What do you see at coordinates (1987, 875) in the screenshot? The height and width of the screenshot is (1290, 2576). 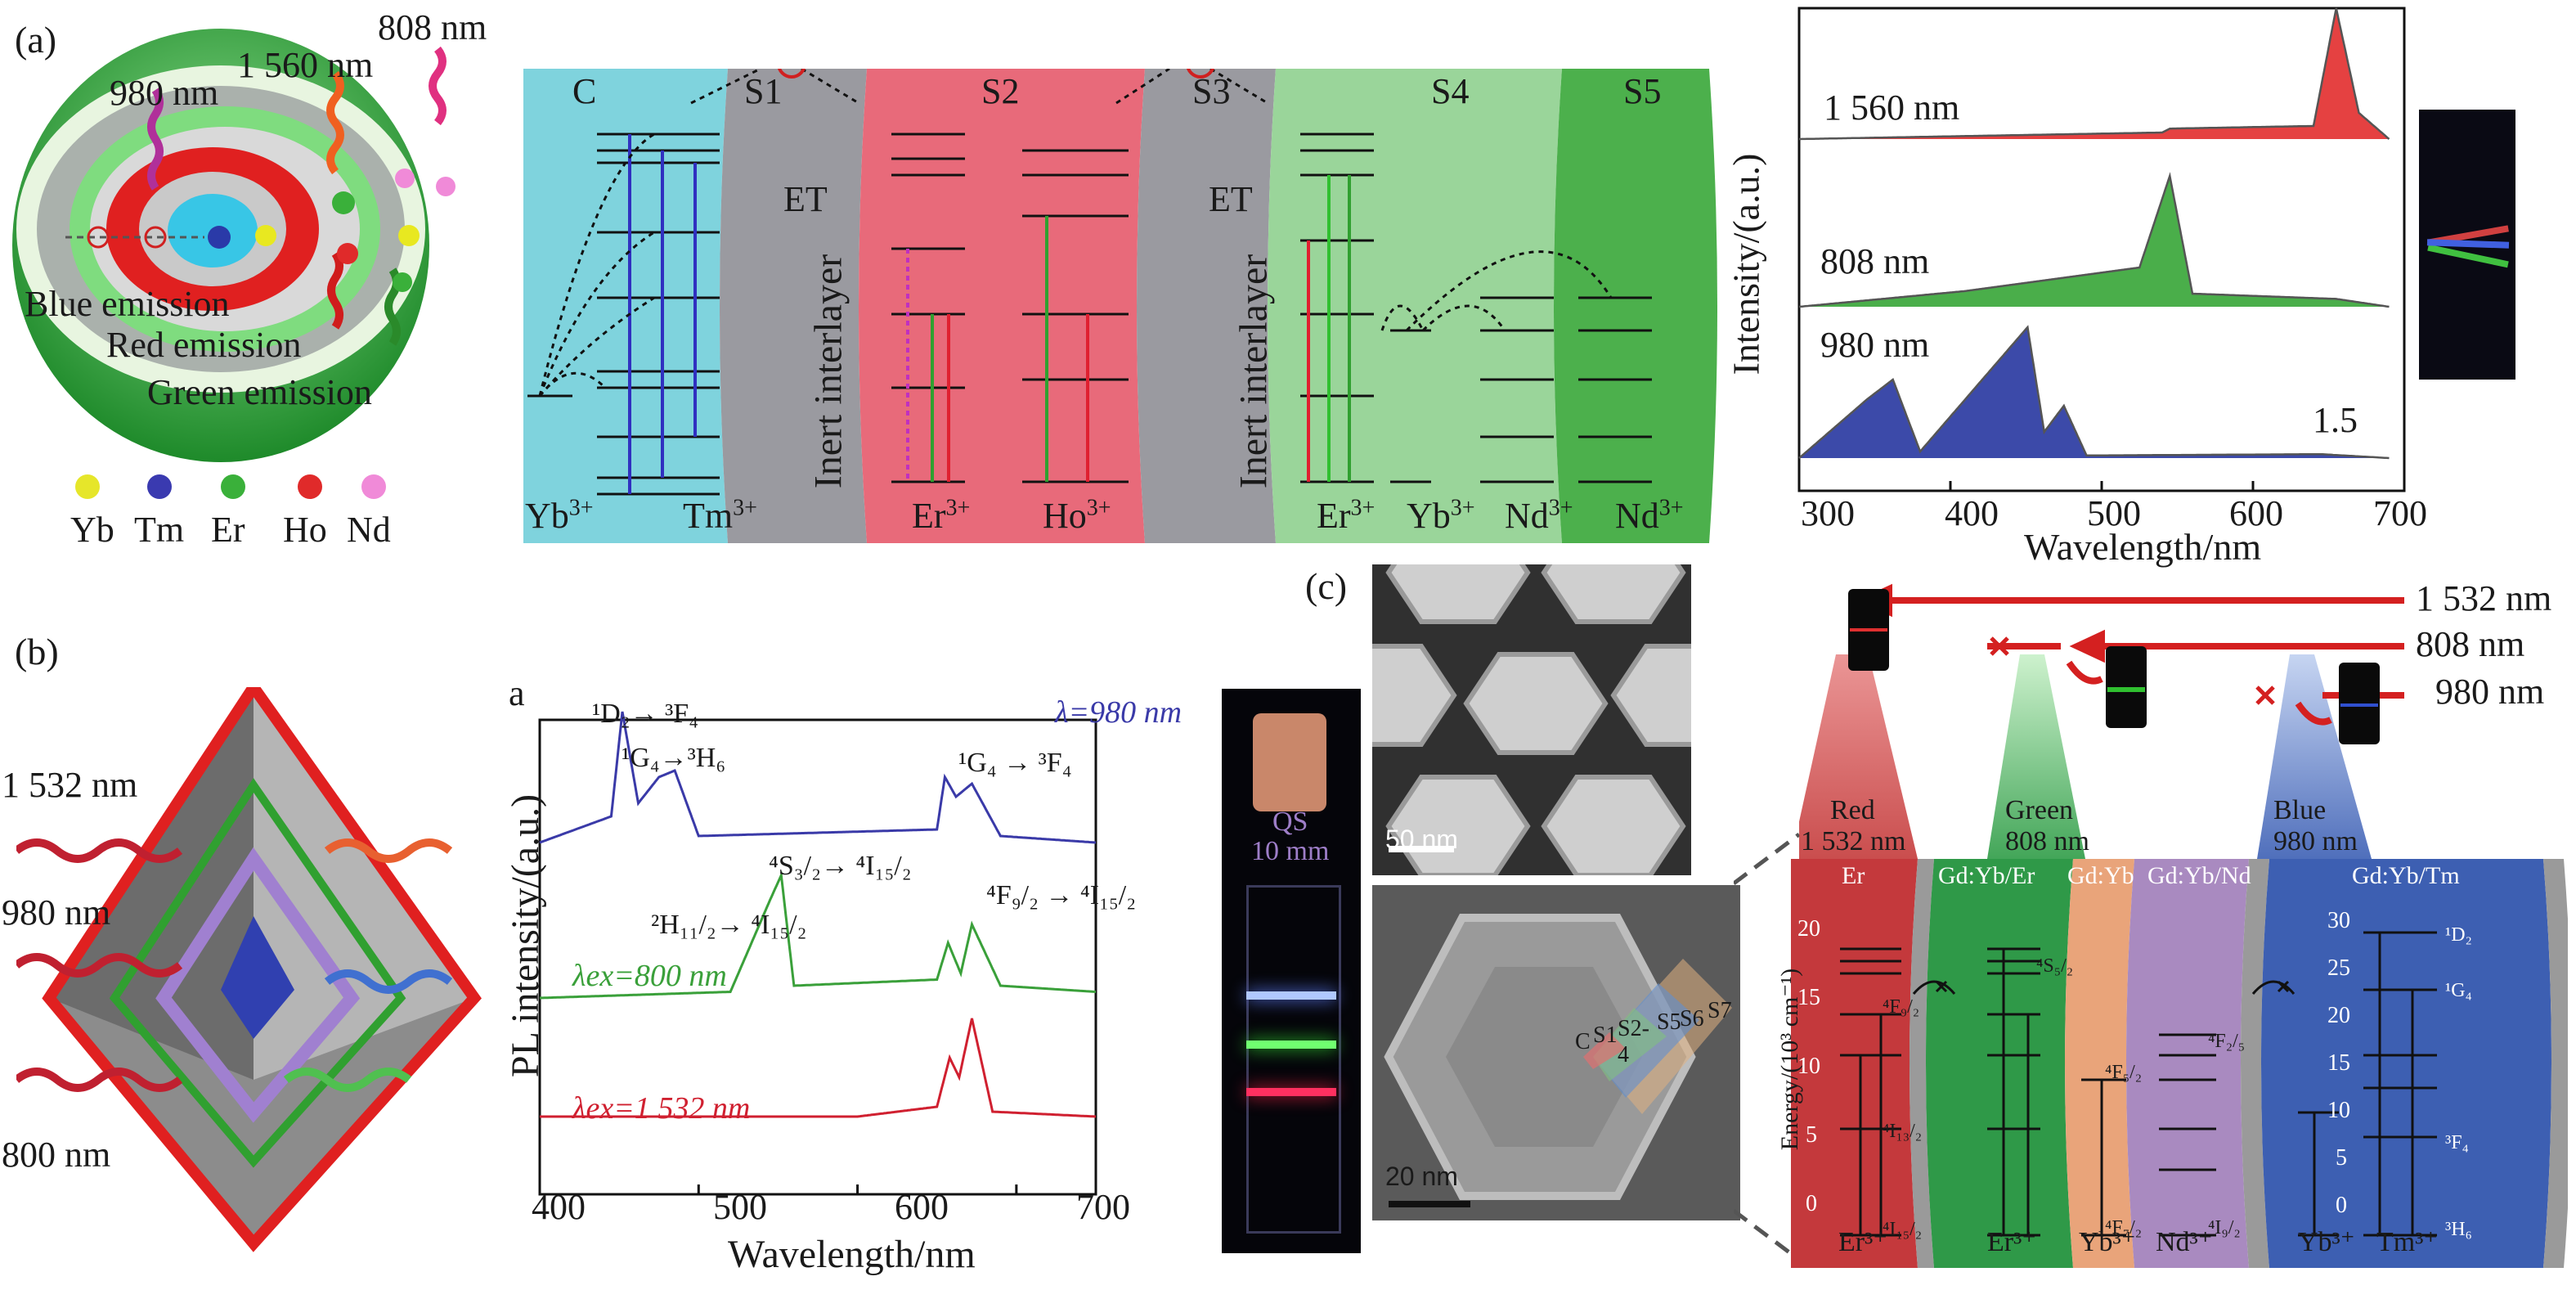 I see `seg-gd-yb-er: Gd:Yb/Er` at bounding box center [1987, 875].